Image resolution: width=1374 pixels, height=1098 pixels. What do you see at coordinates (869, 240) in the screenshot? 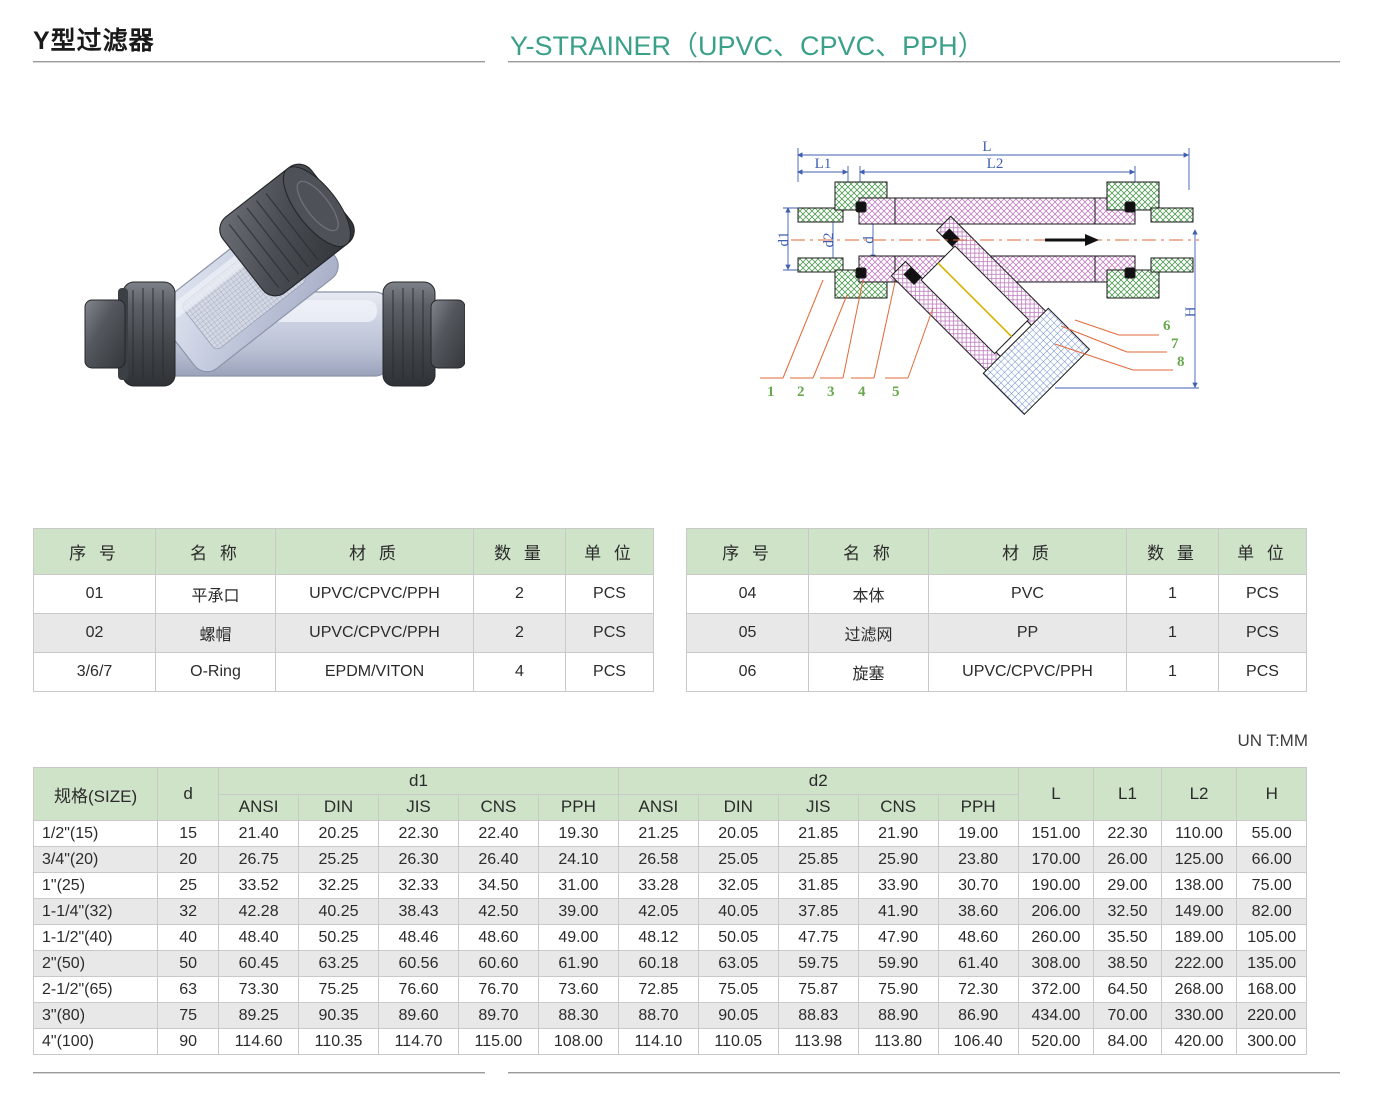
I see `dim-label-d: d` at bounding box center [869, 240].